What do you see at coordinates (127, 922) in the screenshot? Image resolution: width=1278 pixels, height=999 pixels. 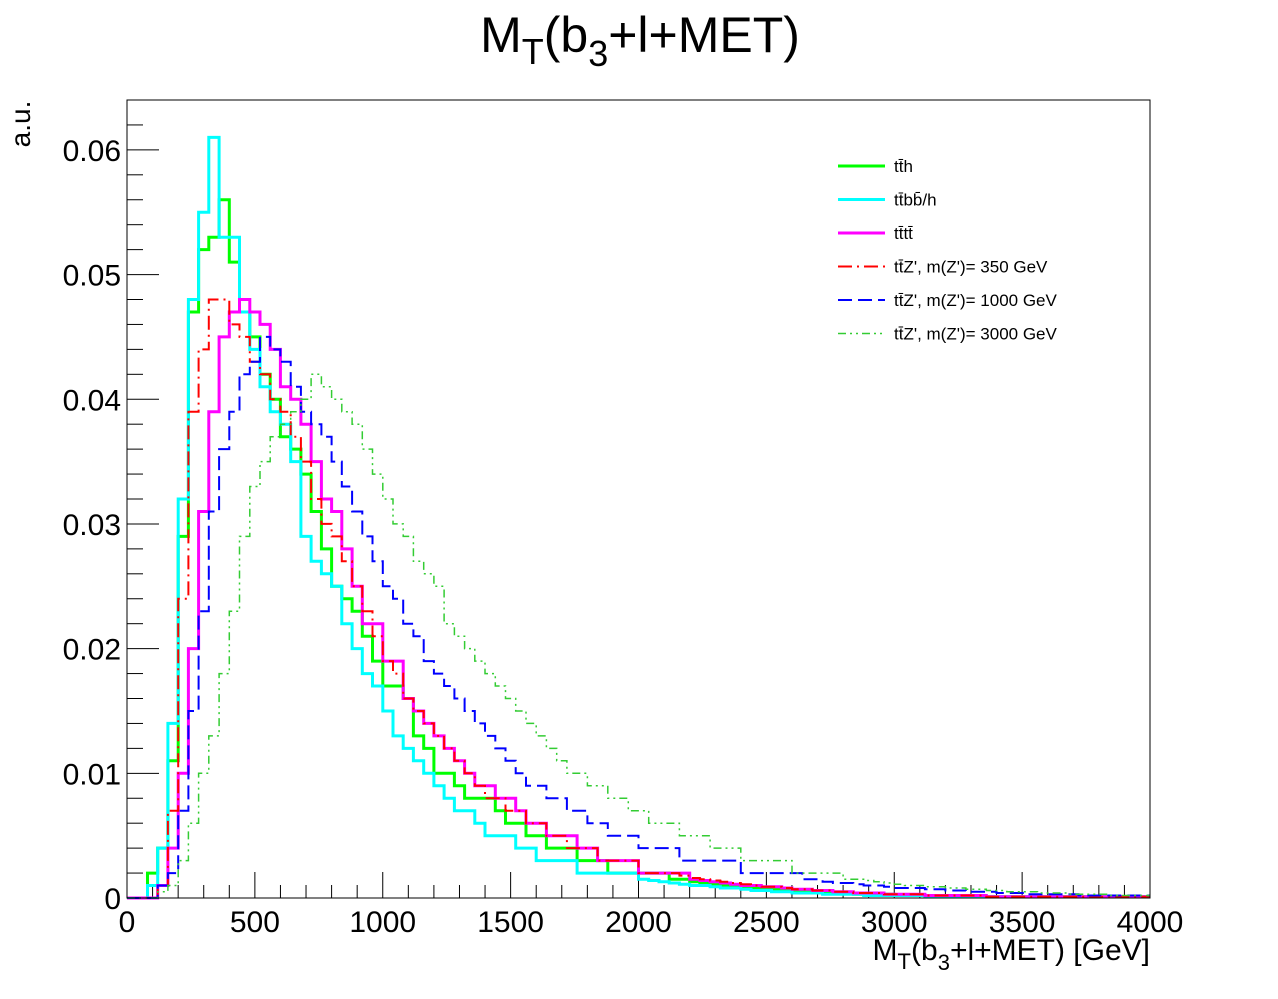 I see `x-tick-label: 0` at bounding box center [127, 922].